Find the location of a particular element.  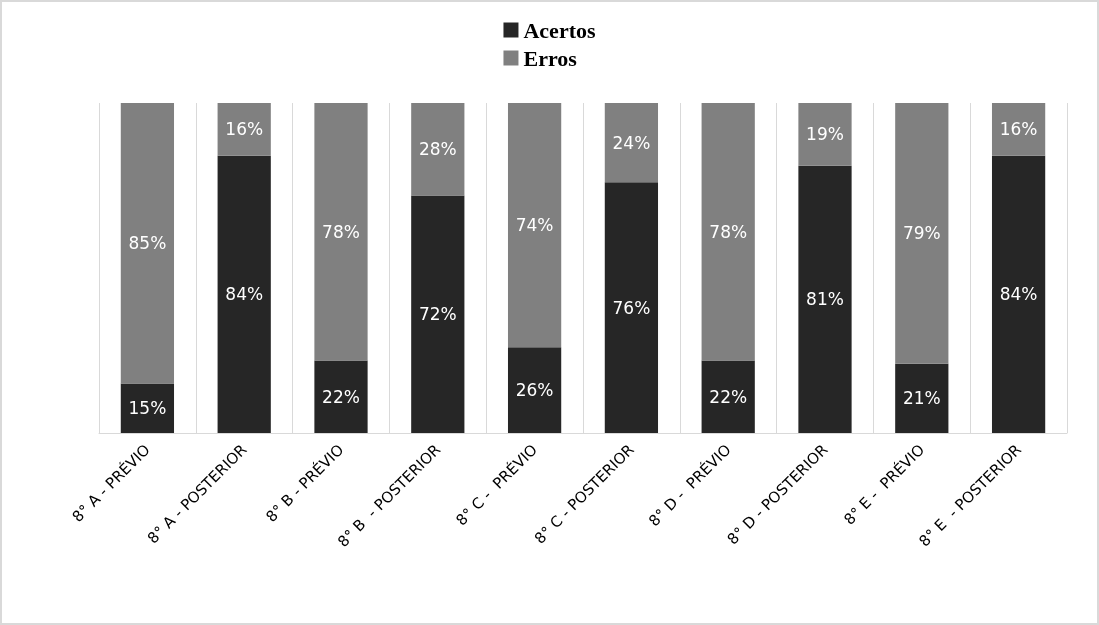

data-label: 85% is located at coordinates (147, 243).